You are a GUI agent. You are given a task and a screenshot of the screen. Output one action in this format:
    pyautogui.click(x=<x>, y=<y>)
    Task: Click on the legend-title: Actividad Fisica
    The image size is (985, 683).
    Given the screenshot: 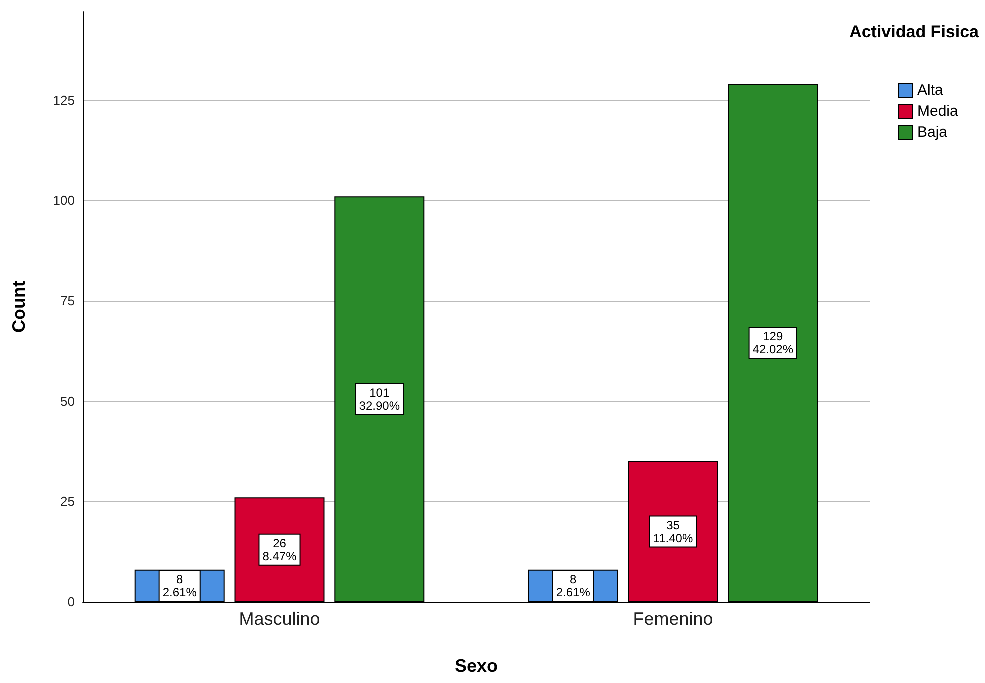 What is the action you would take?
    pyautogui.click(x=915, y=32)
    